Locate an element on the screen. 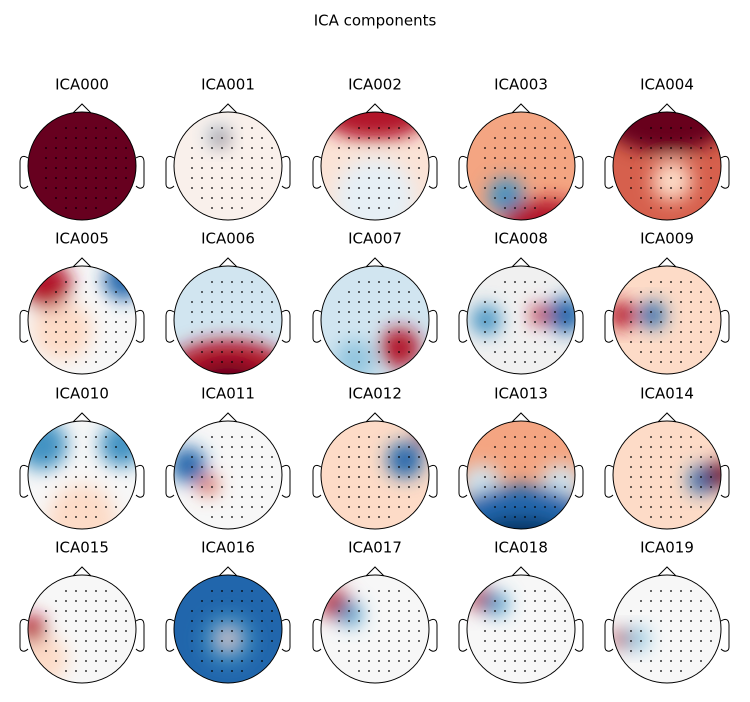 Image resolution: width=750 pixels, height=702 pixels. component-title: ICA001 is located at coordinates (228, 85).